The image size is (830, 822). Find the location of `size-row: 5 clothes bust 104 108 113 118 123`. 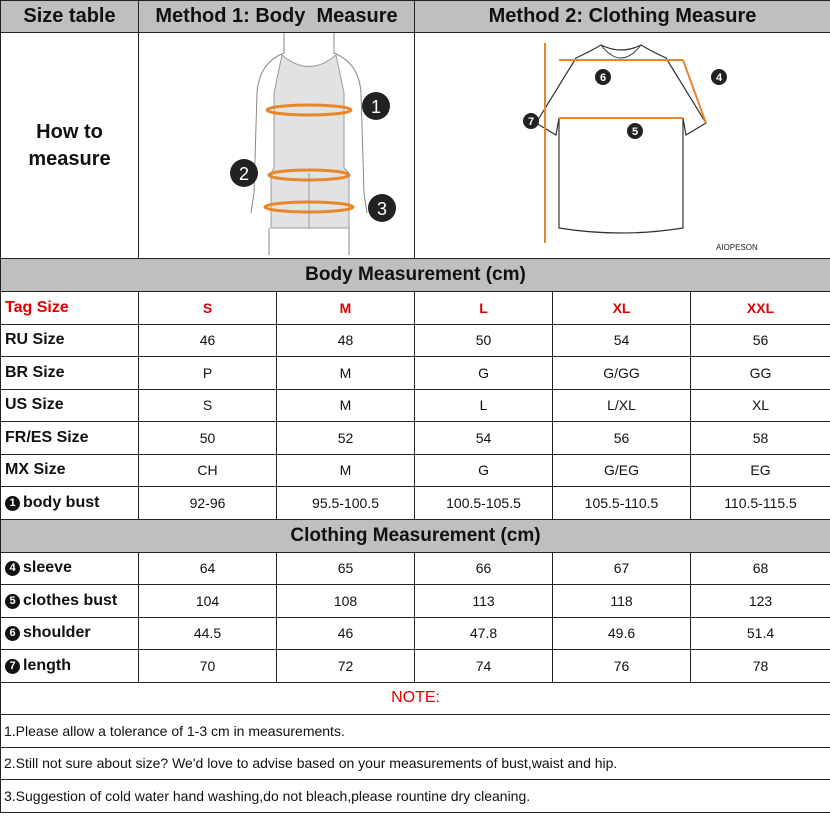

size-row: 5 clothes bust 104 108 113 118 123 is located at coordinates (415, 601).